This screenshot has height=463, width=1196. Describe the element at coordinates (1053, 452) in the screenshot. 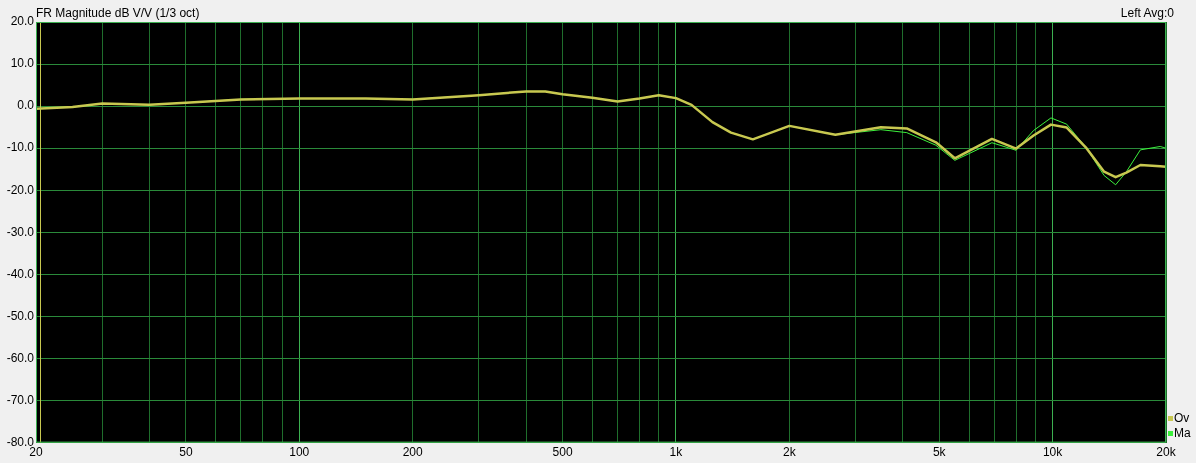

I see `x-tick-label: 10k` at that location.